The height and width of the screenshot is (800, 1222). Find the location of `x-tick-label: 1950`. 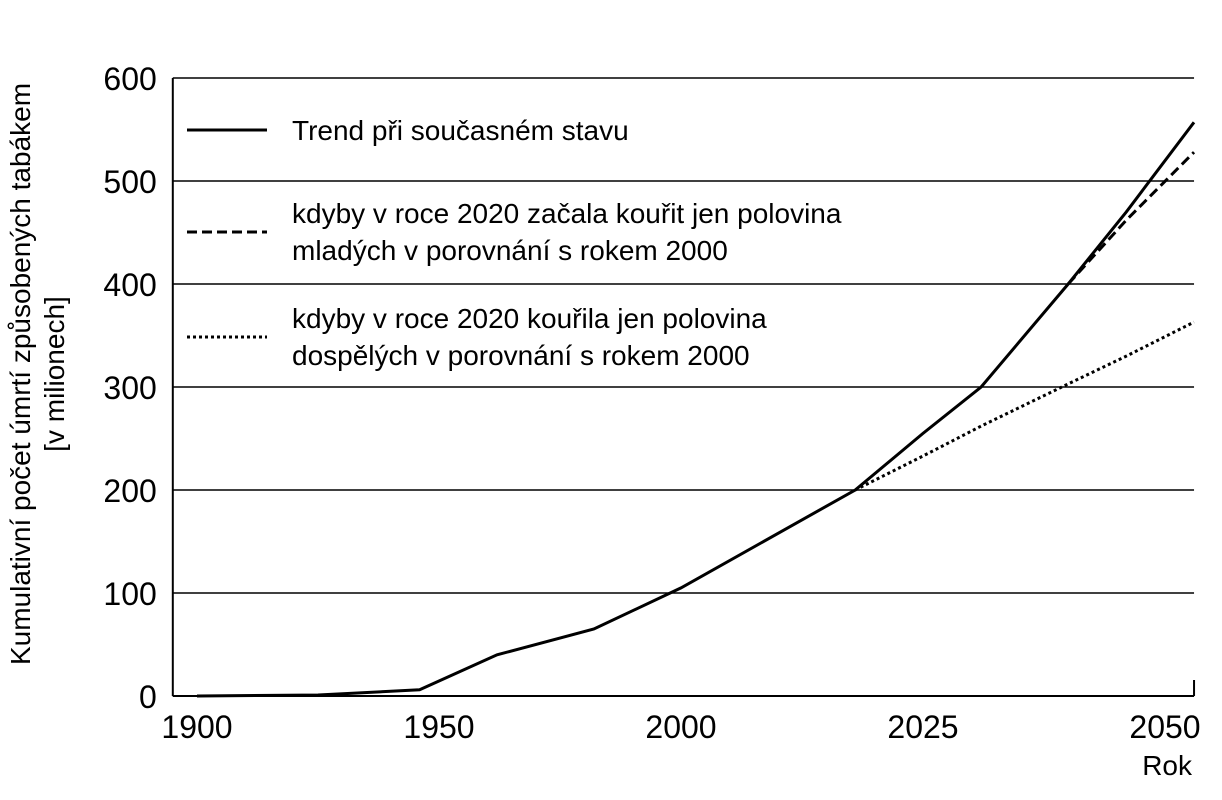

x-tick-label: 1950 is located at coordinates (438, 727).